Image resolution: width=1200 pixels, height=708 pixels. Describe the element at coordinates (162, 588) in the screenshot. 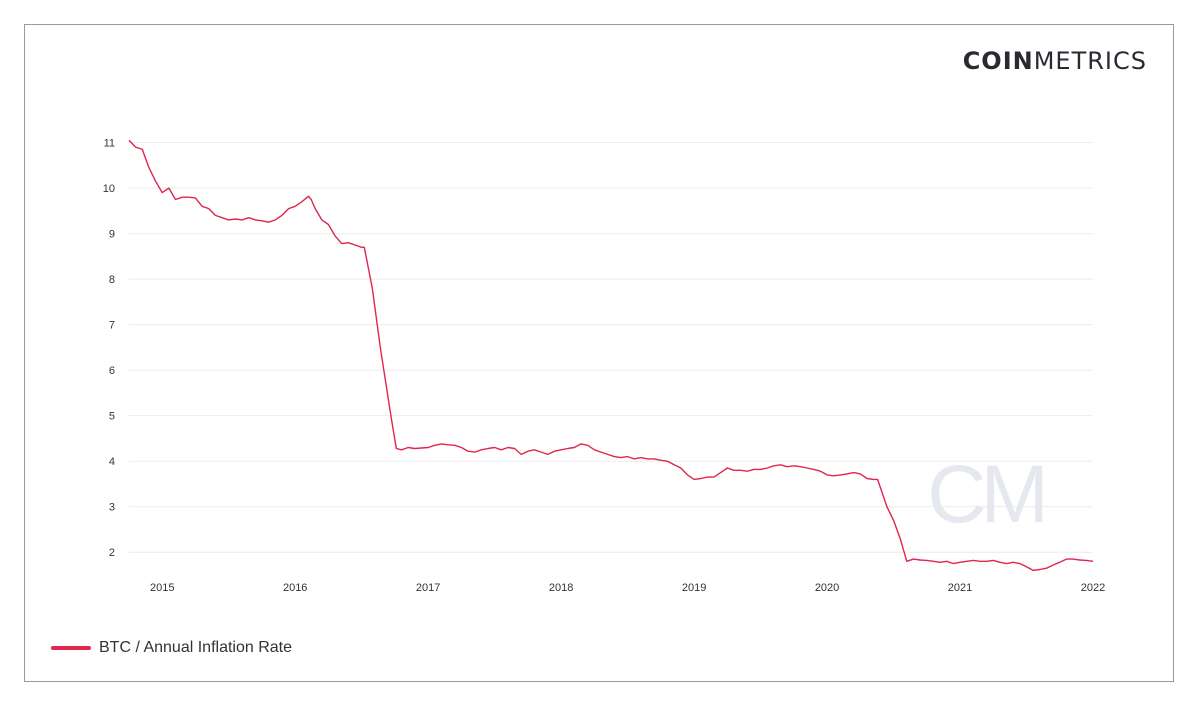

I see `x-tick-label: 2015` at that location.